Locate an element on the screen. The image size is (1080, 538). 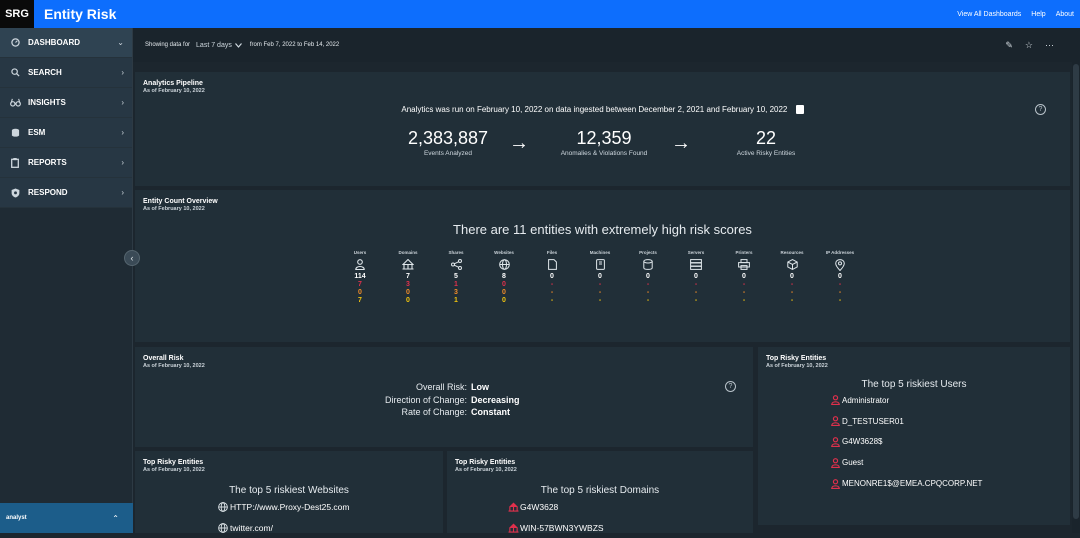
sidebar-item-label: DASHBOARD is located at coordinates (54, 42).